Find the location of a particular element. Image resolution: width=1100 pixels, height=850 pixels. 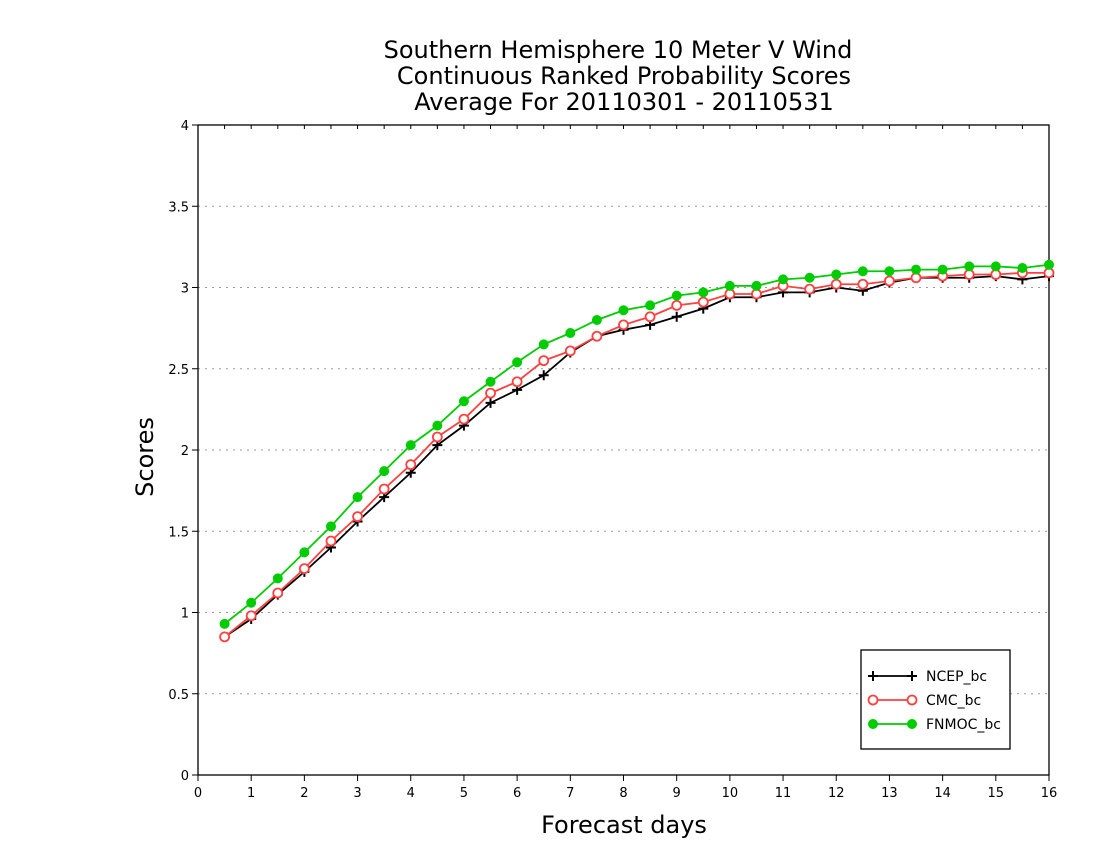

x-tick-label: 4 is located at coordinates (411, 793).